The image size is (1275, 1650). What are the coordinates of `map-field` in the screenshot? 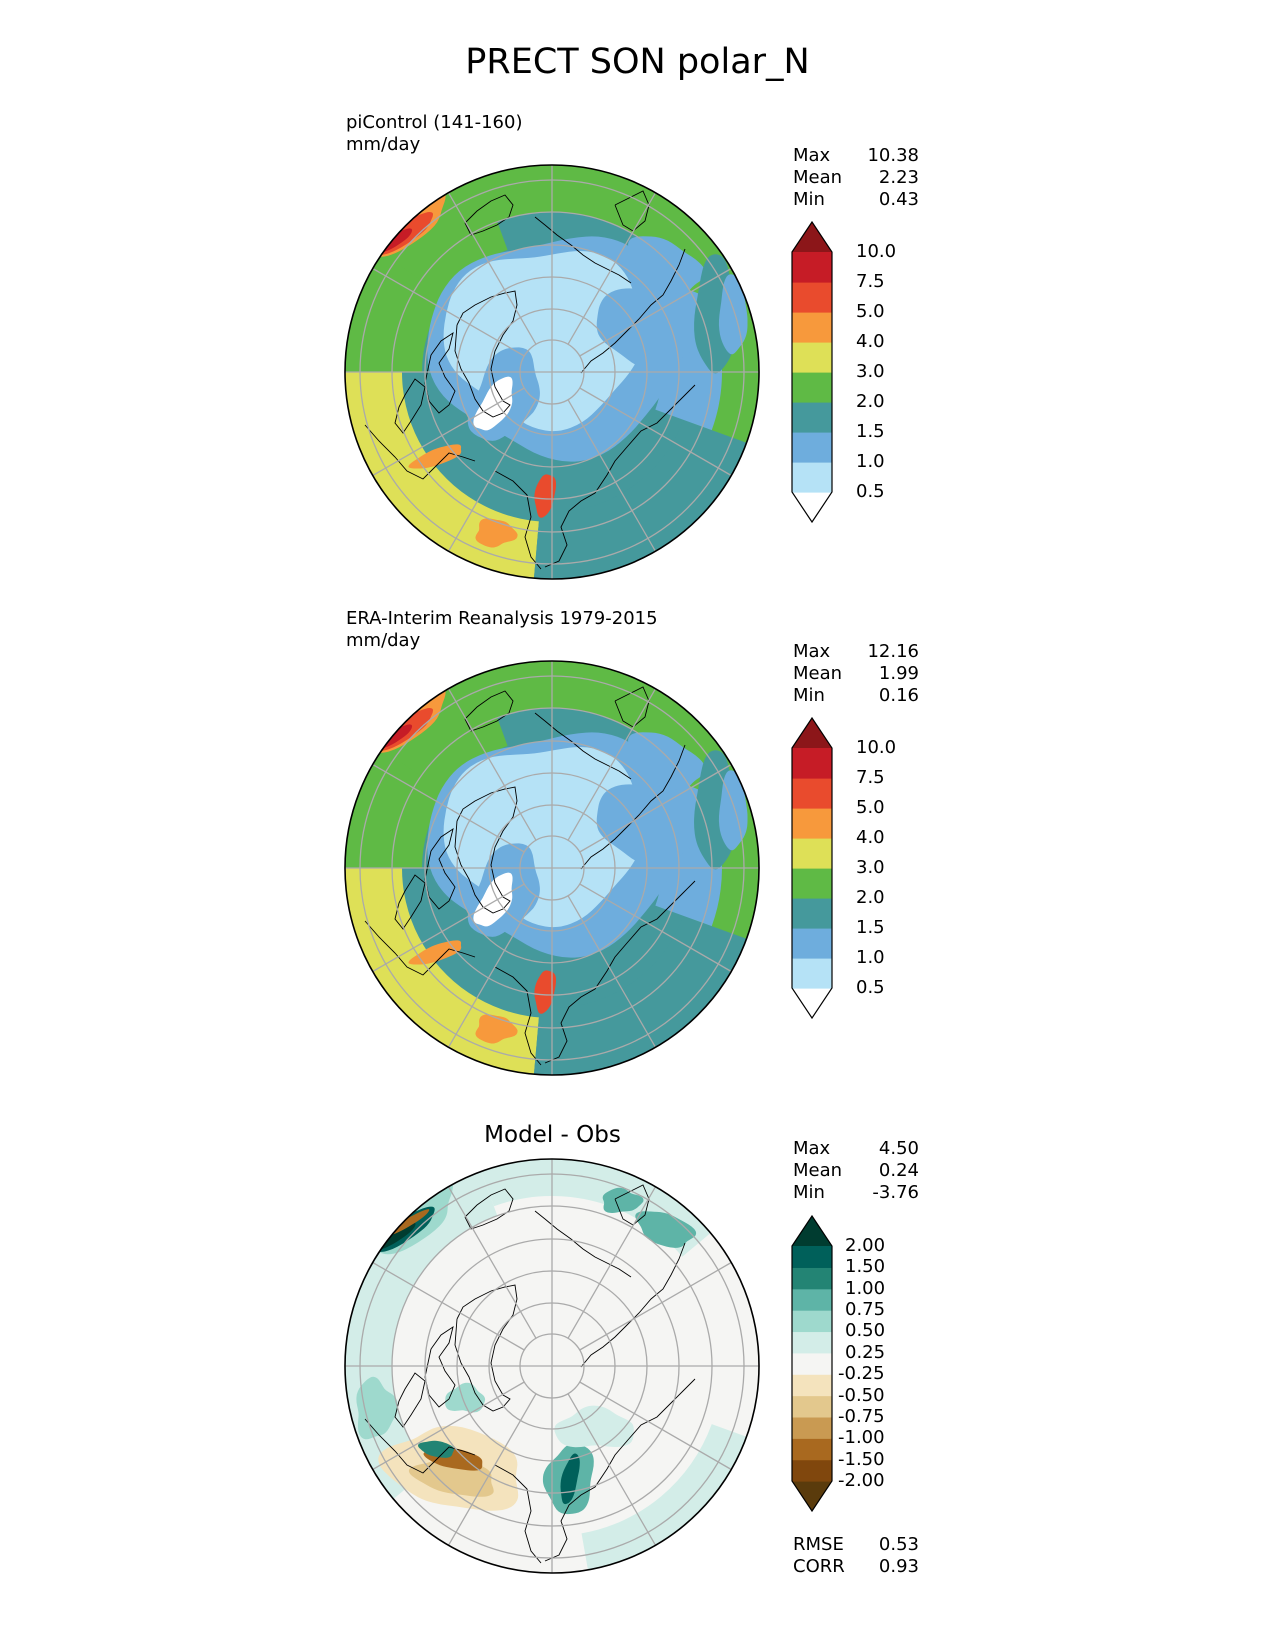 It's located at (552, 372).